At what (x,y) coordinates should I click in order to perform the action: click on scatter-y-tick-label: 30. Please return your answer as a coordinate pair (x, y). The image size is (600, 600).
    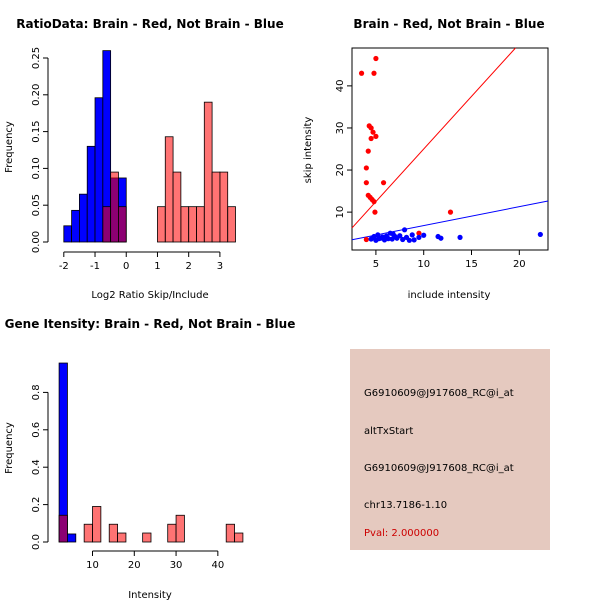
    Looking at the image, I should click on (340, 128).